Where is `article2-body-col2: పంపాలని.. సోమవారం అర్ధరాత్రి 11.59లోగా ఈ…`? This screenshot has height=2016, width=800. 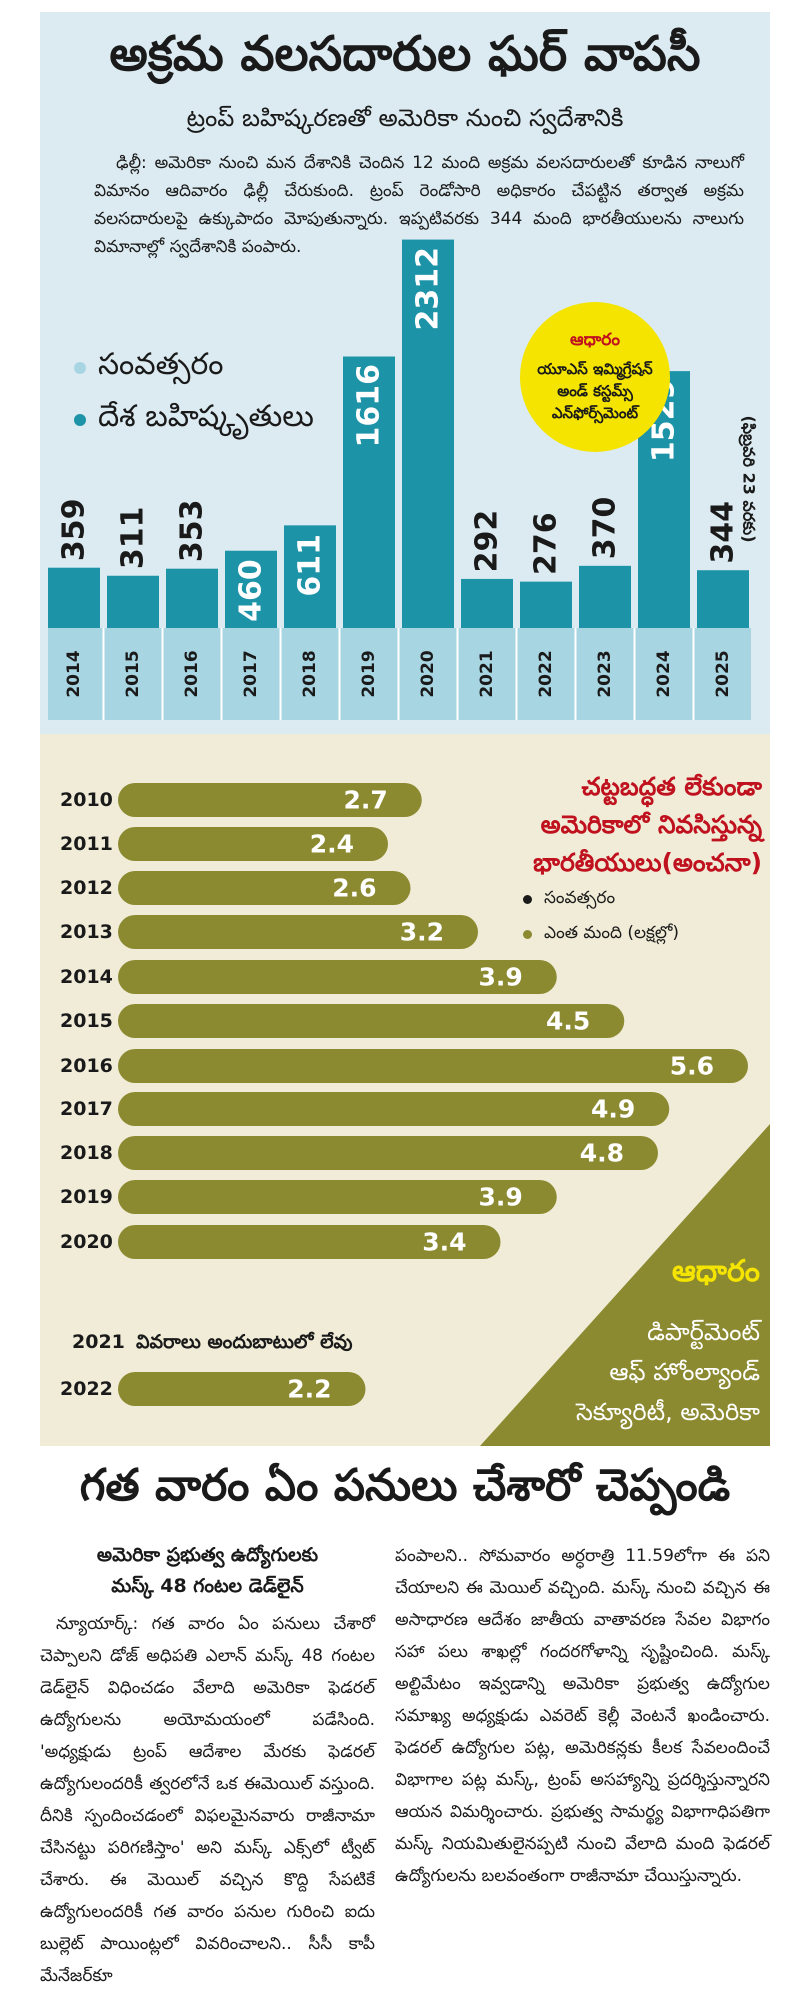
article2-body-col2: పంపాలని.. సోమవారం అర్ధరాత్రి 11.59లోగా ఈ… is located at coordinates (582, 1716).